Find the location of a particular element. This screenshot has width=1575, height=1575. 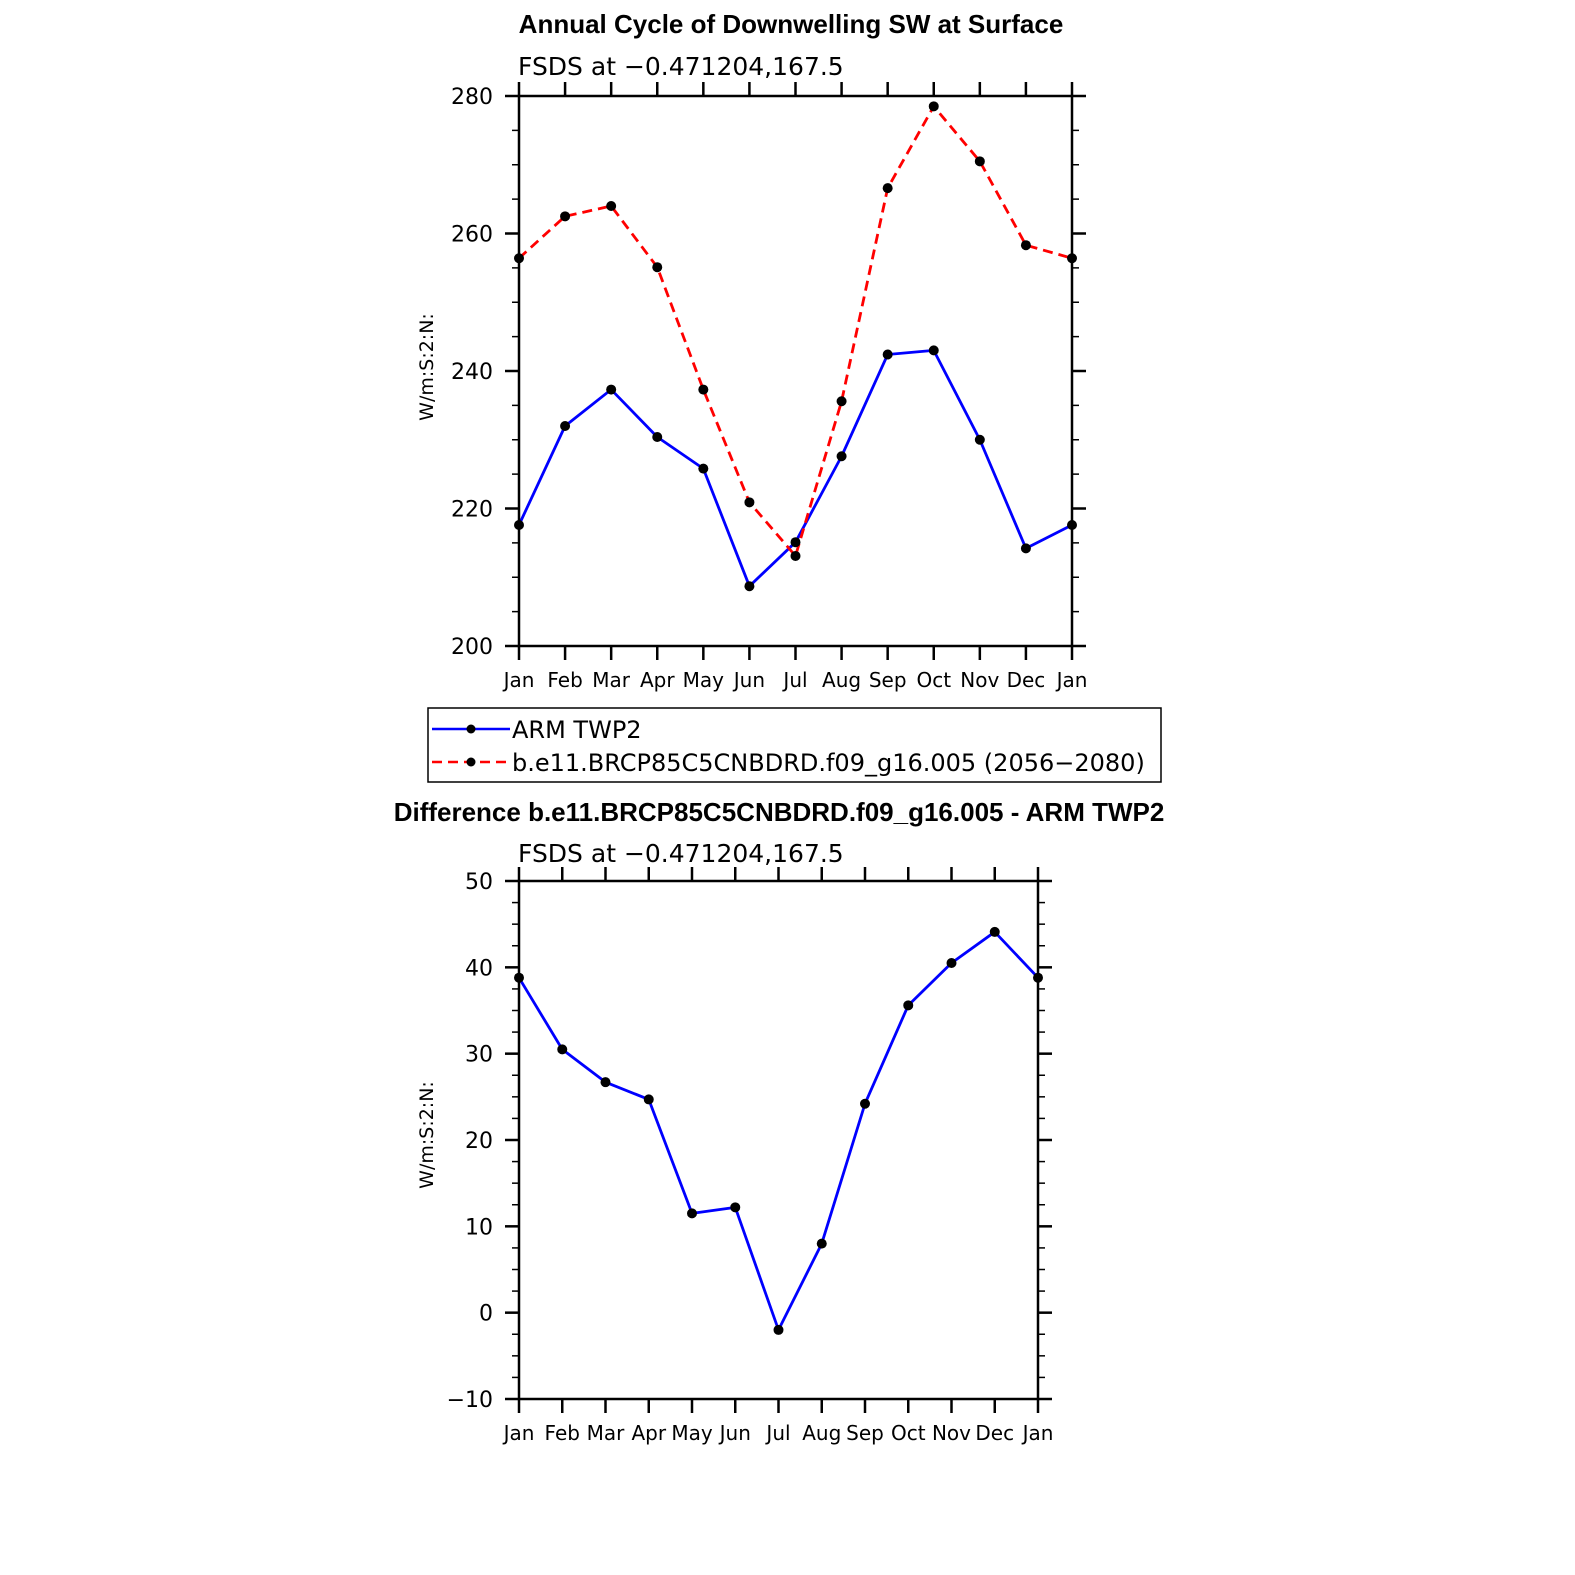

chart1-ytick-label: 220 is located at coordinates (472, 510).